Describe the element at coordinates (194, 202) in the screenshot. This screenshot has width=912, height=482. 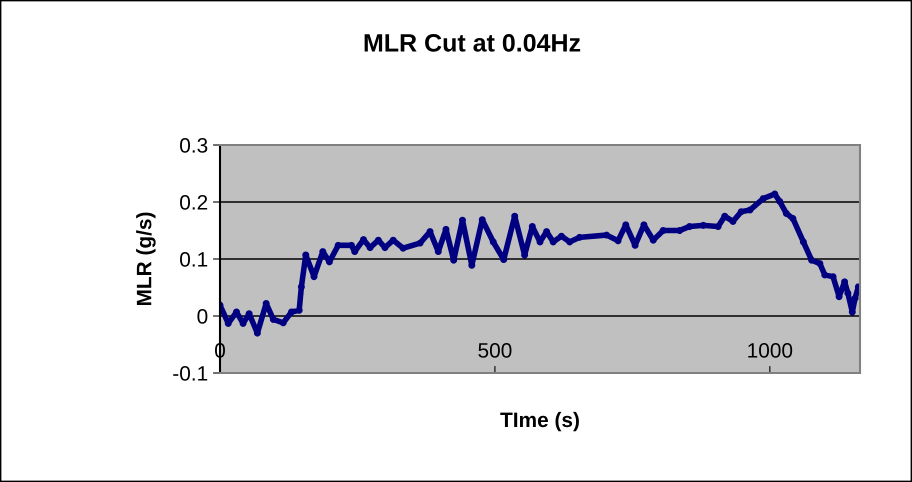
I see `y-tick-label: 0.2` at that location.